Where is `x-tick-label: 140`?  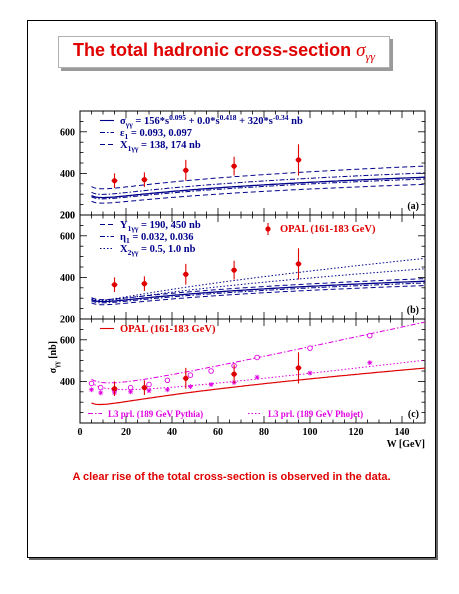 x-tick-label: 140 is located at coordinates (402, 432).